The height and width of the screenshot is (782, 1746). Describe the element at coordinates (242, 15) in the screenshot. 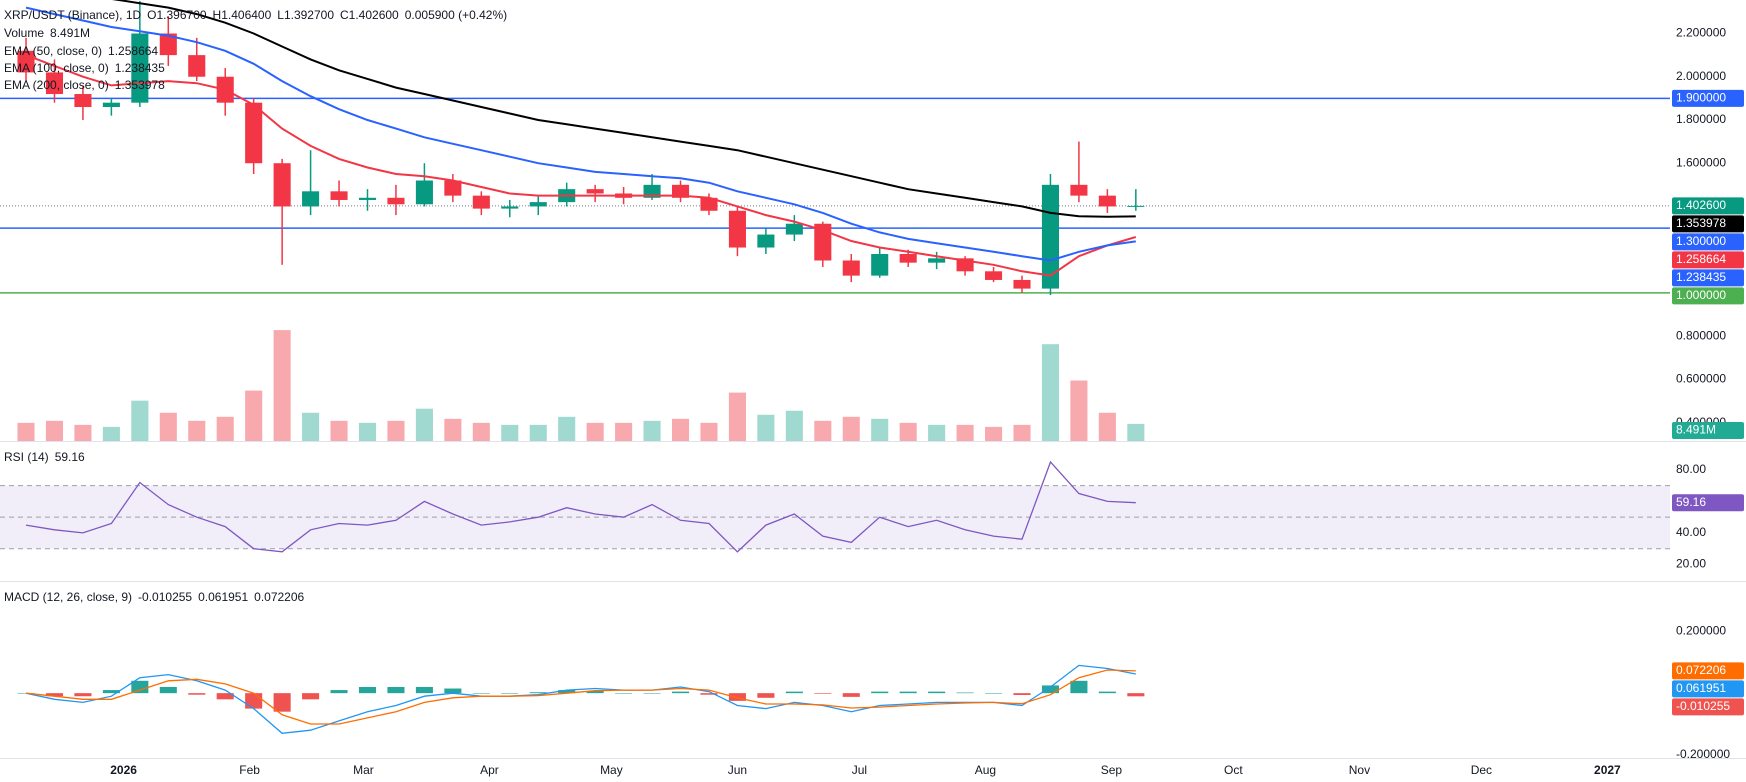

I see `quote-value: H1.406400` at that location.